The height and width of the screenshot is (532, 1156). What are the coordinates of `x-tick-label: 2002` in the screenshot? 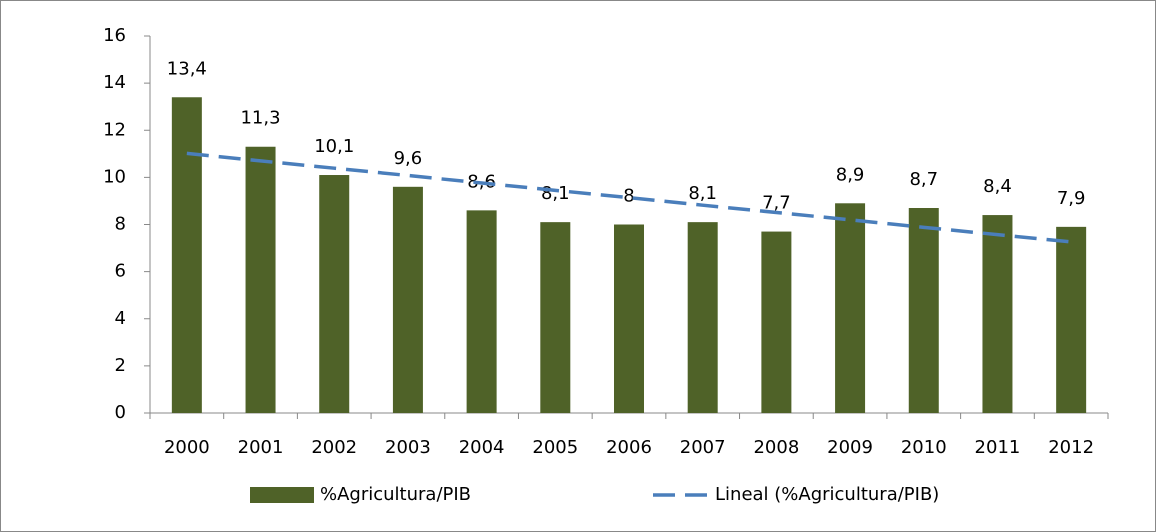 It's located at (334, 447).